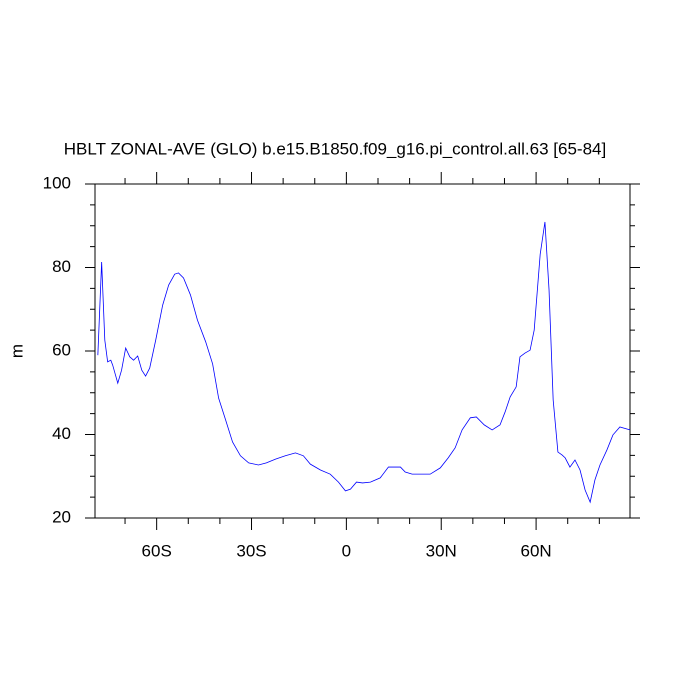 The width and height of the screenshot is (700, 700). What do you see at coordinates (157, 550) in the screenshot?
I see `x-tick-label: 60S` at bounding box center [157, 550].